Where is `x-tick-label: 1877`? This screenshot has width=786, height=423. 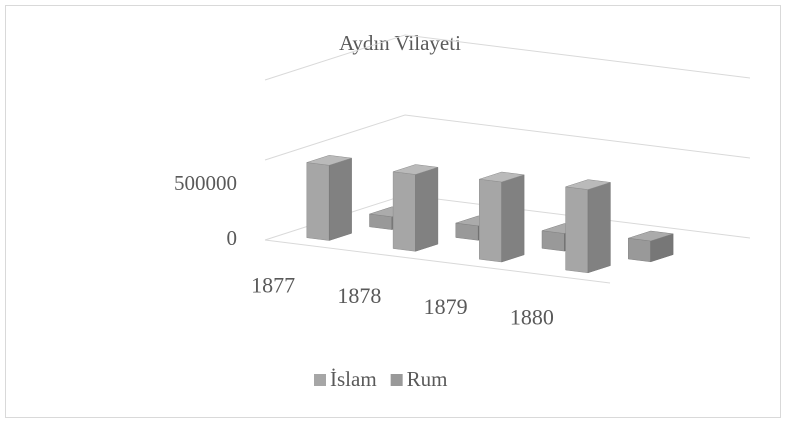
x-tick-label: 1877 is located at coordinates (273, 284).